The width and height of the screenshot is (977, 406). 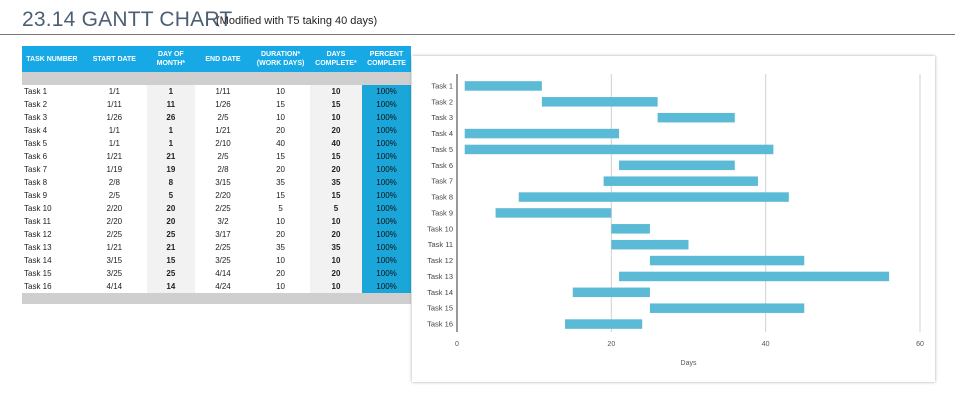 I want to click on table-row: Task 12 2/25 25 3/17 20 20 100%, so click(x=216, y=234).